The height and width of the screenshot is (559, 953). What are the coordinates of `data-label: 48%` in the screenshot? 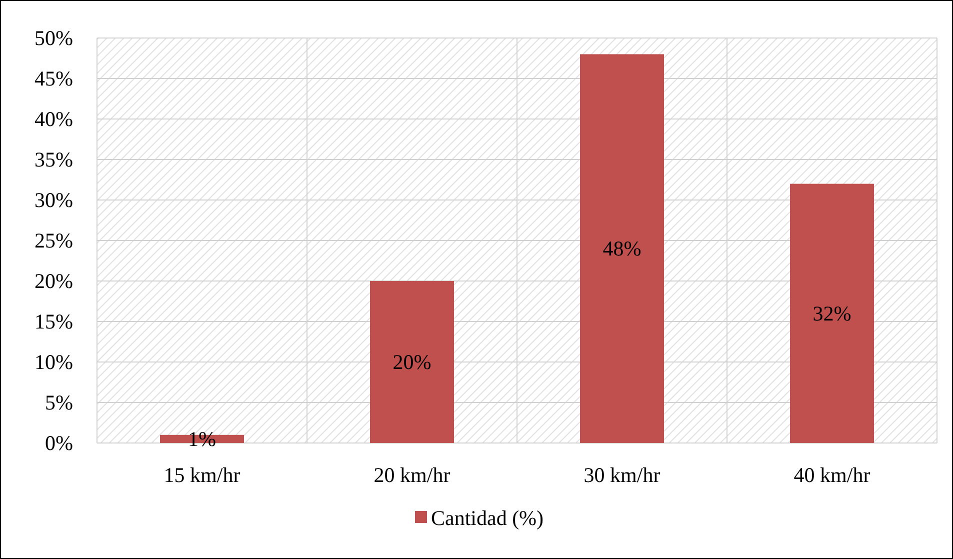 It's located at (622, 248).